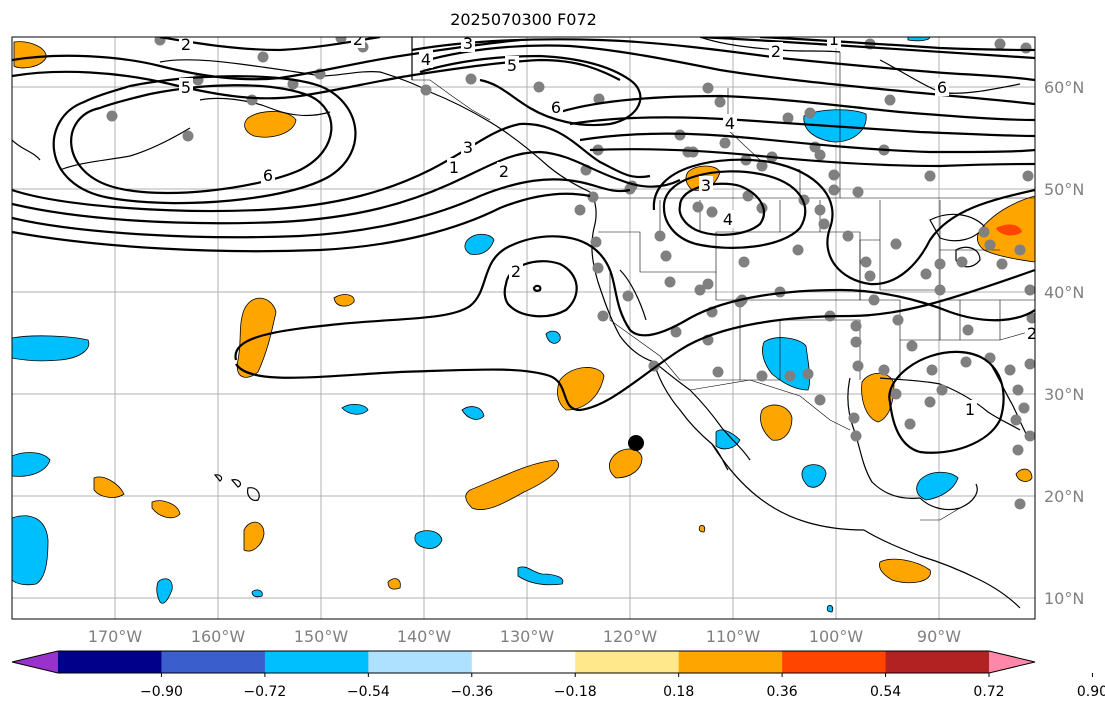 The height and width of the screenshot is (712, 1105). I want to click on contour-label: 3, so click(468, 43).